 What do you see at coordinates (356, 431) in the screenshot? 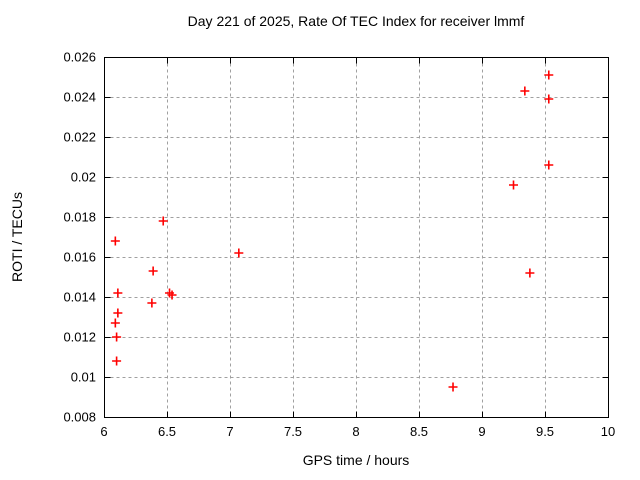
I see `x-tick-label: 8` at bounding box center [356, 431].